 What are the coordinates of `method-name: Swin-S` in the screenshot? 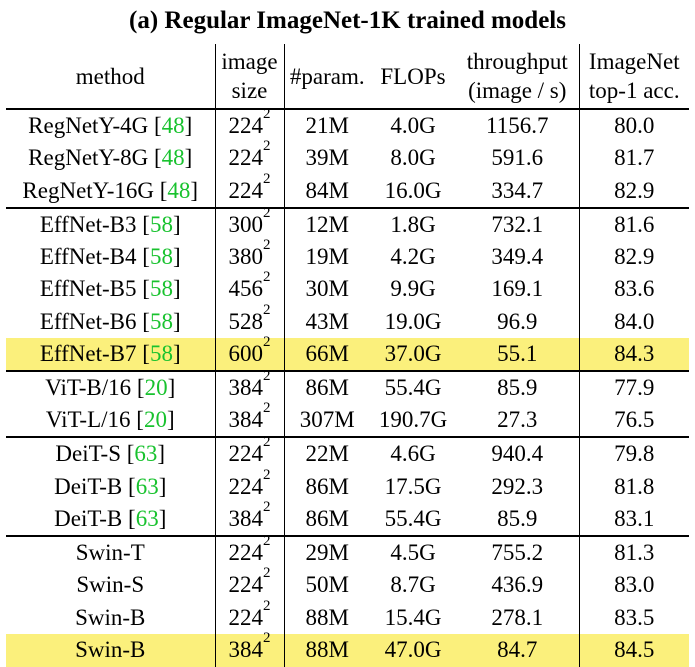 It's located at (110, 585).